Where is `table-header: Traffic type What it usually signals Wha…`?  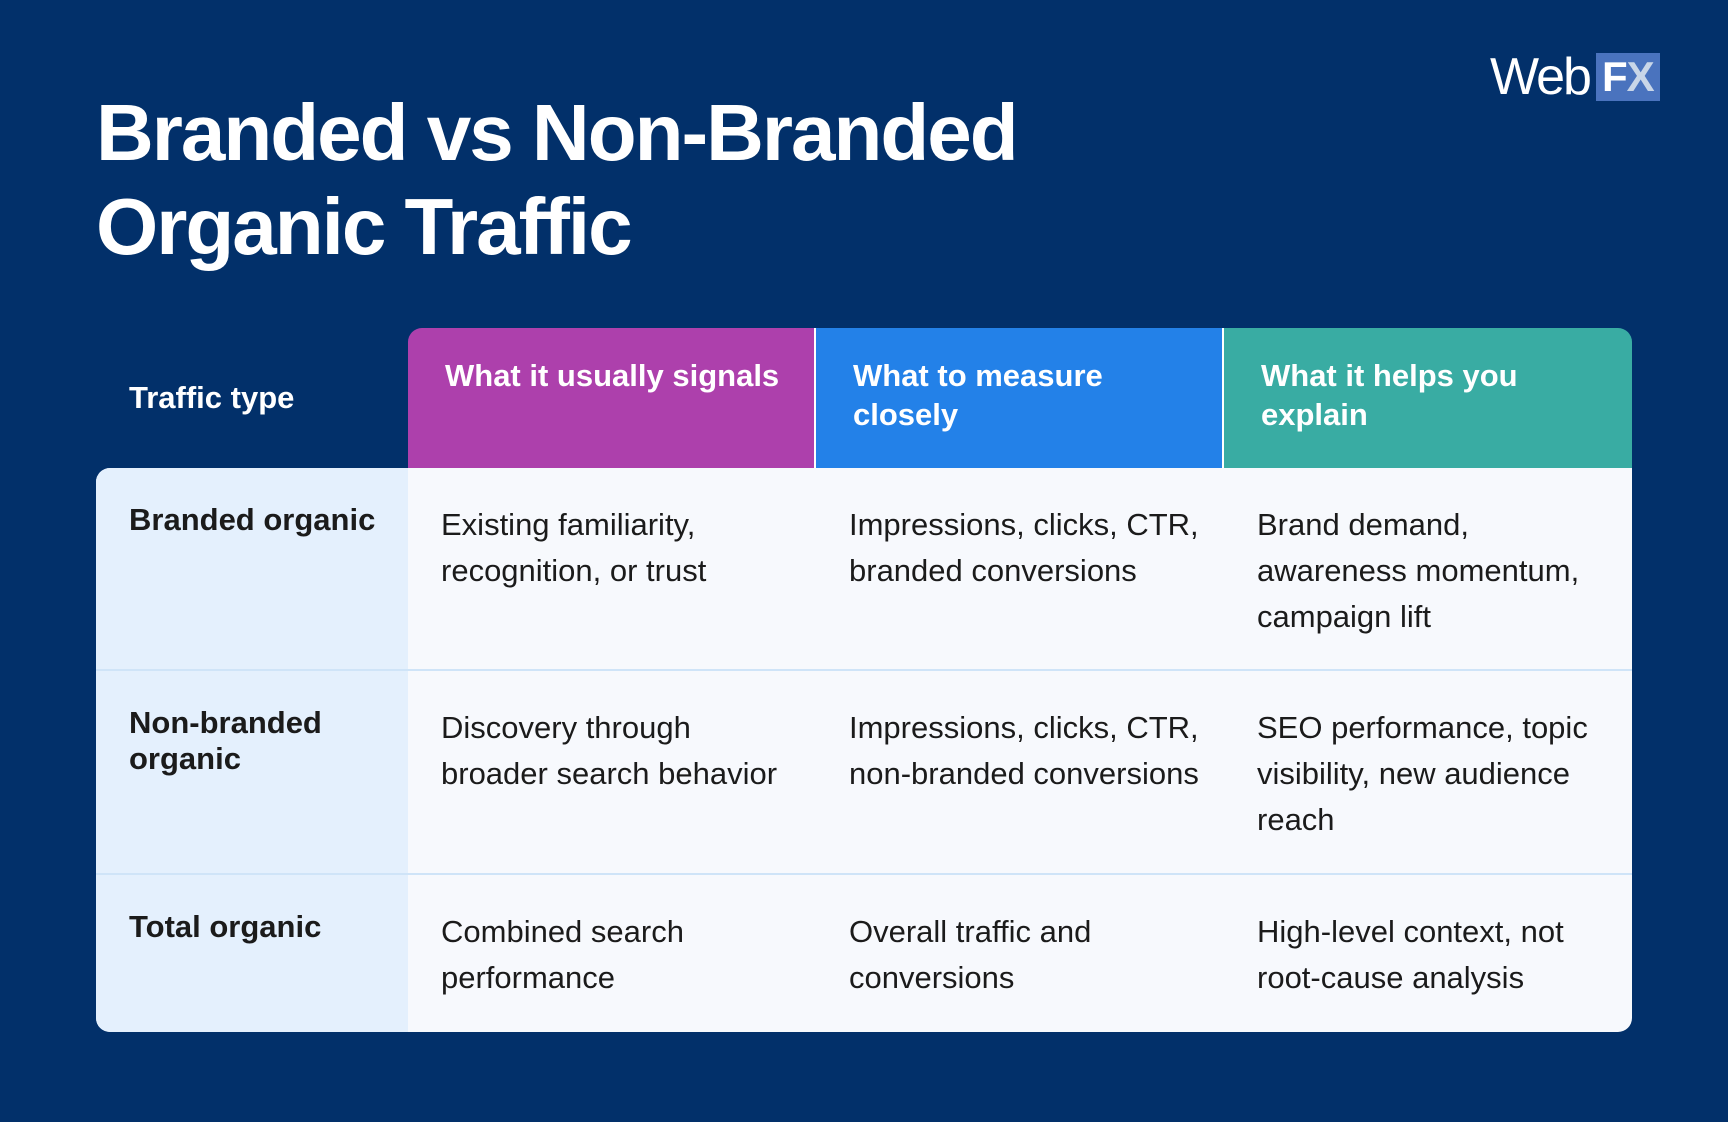
table-header: Traffic type What it usually signals Wha… is located at coordinates (864, 398).